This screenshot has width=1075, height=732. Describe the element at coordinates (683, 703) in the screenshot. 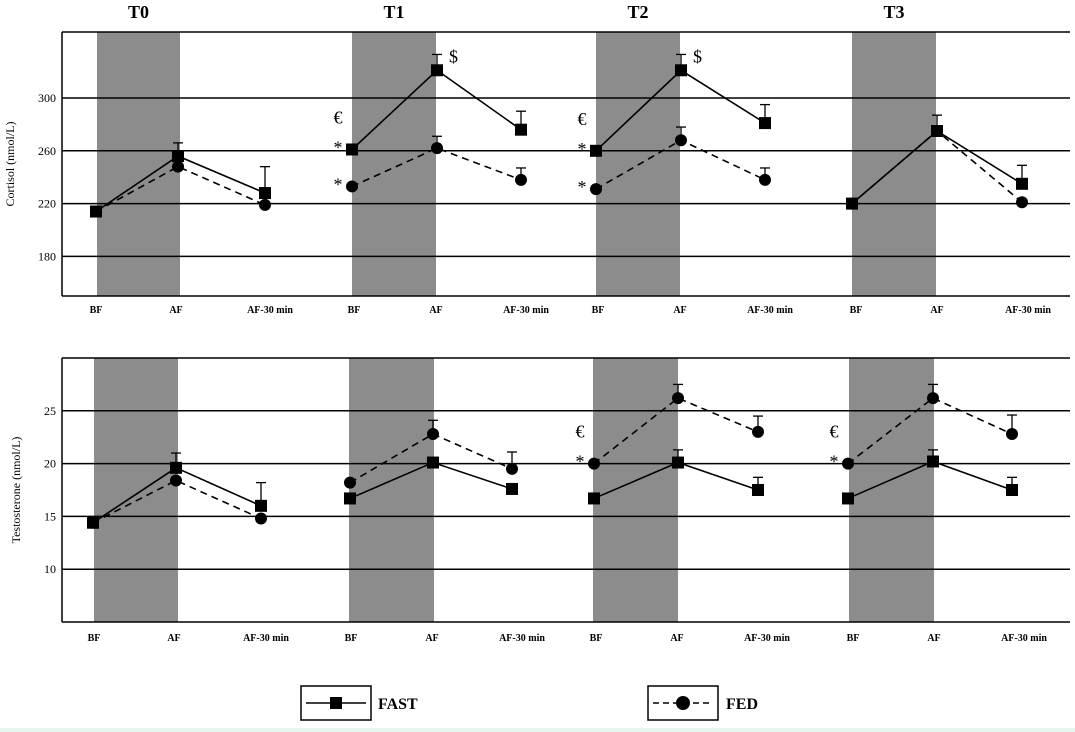

I see `legend-fed-marker` at that location.